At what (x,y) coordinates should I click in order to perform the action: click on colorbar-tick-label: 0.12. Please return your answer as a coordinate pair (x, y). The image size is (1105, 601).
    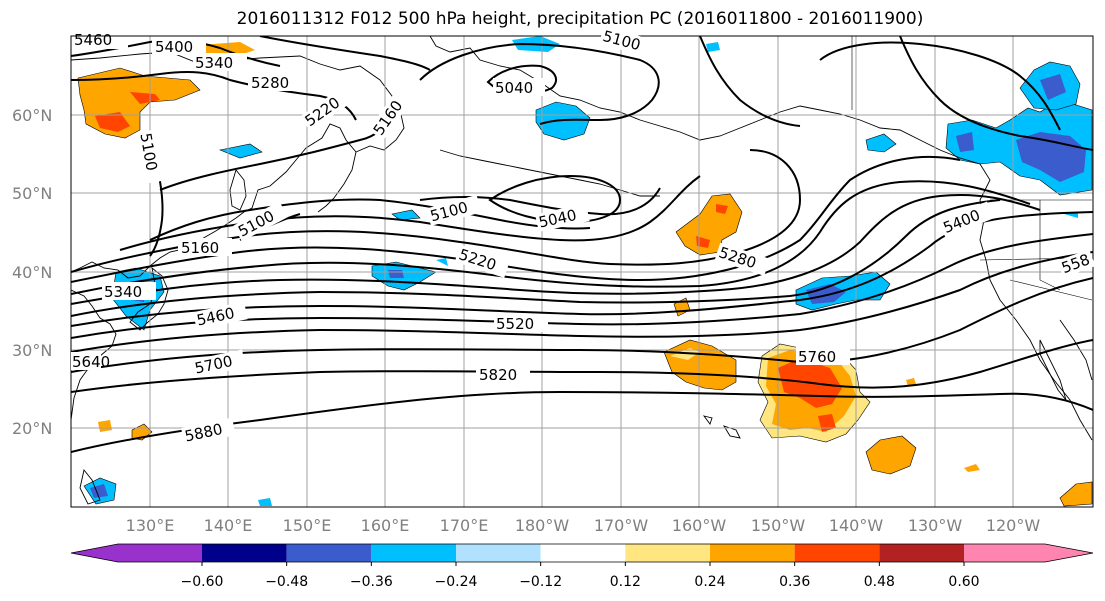
    Looking at the image, I should click on (625, 582).